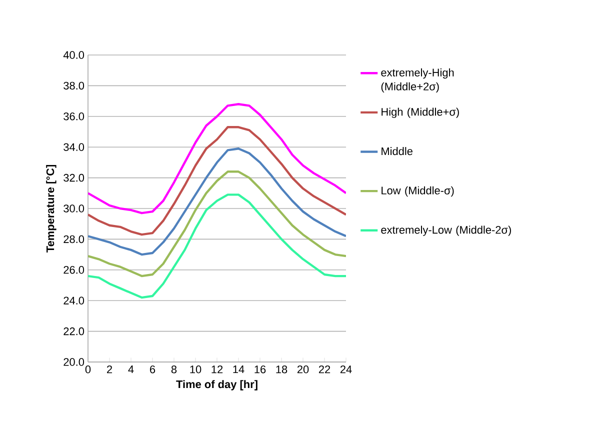 This screenshot has height=440, width=593. I want to click on legend-label: extremely-High (Middle+2σ), so click(417, 80).